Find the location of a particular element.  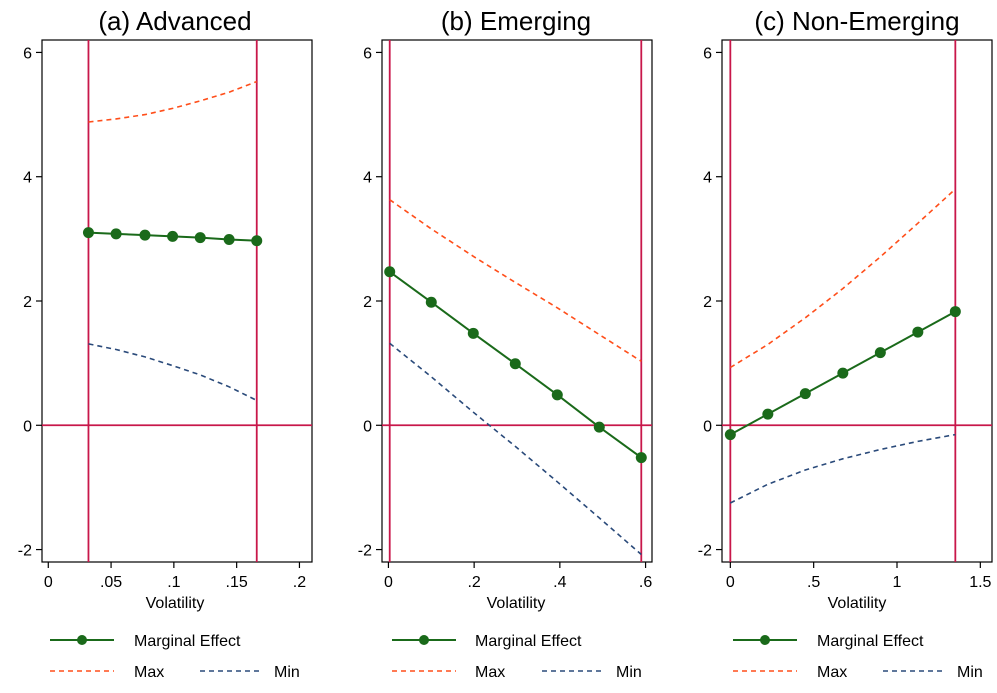

panel-c-xtick-label: 0 is located at coordinates (730, 582).